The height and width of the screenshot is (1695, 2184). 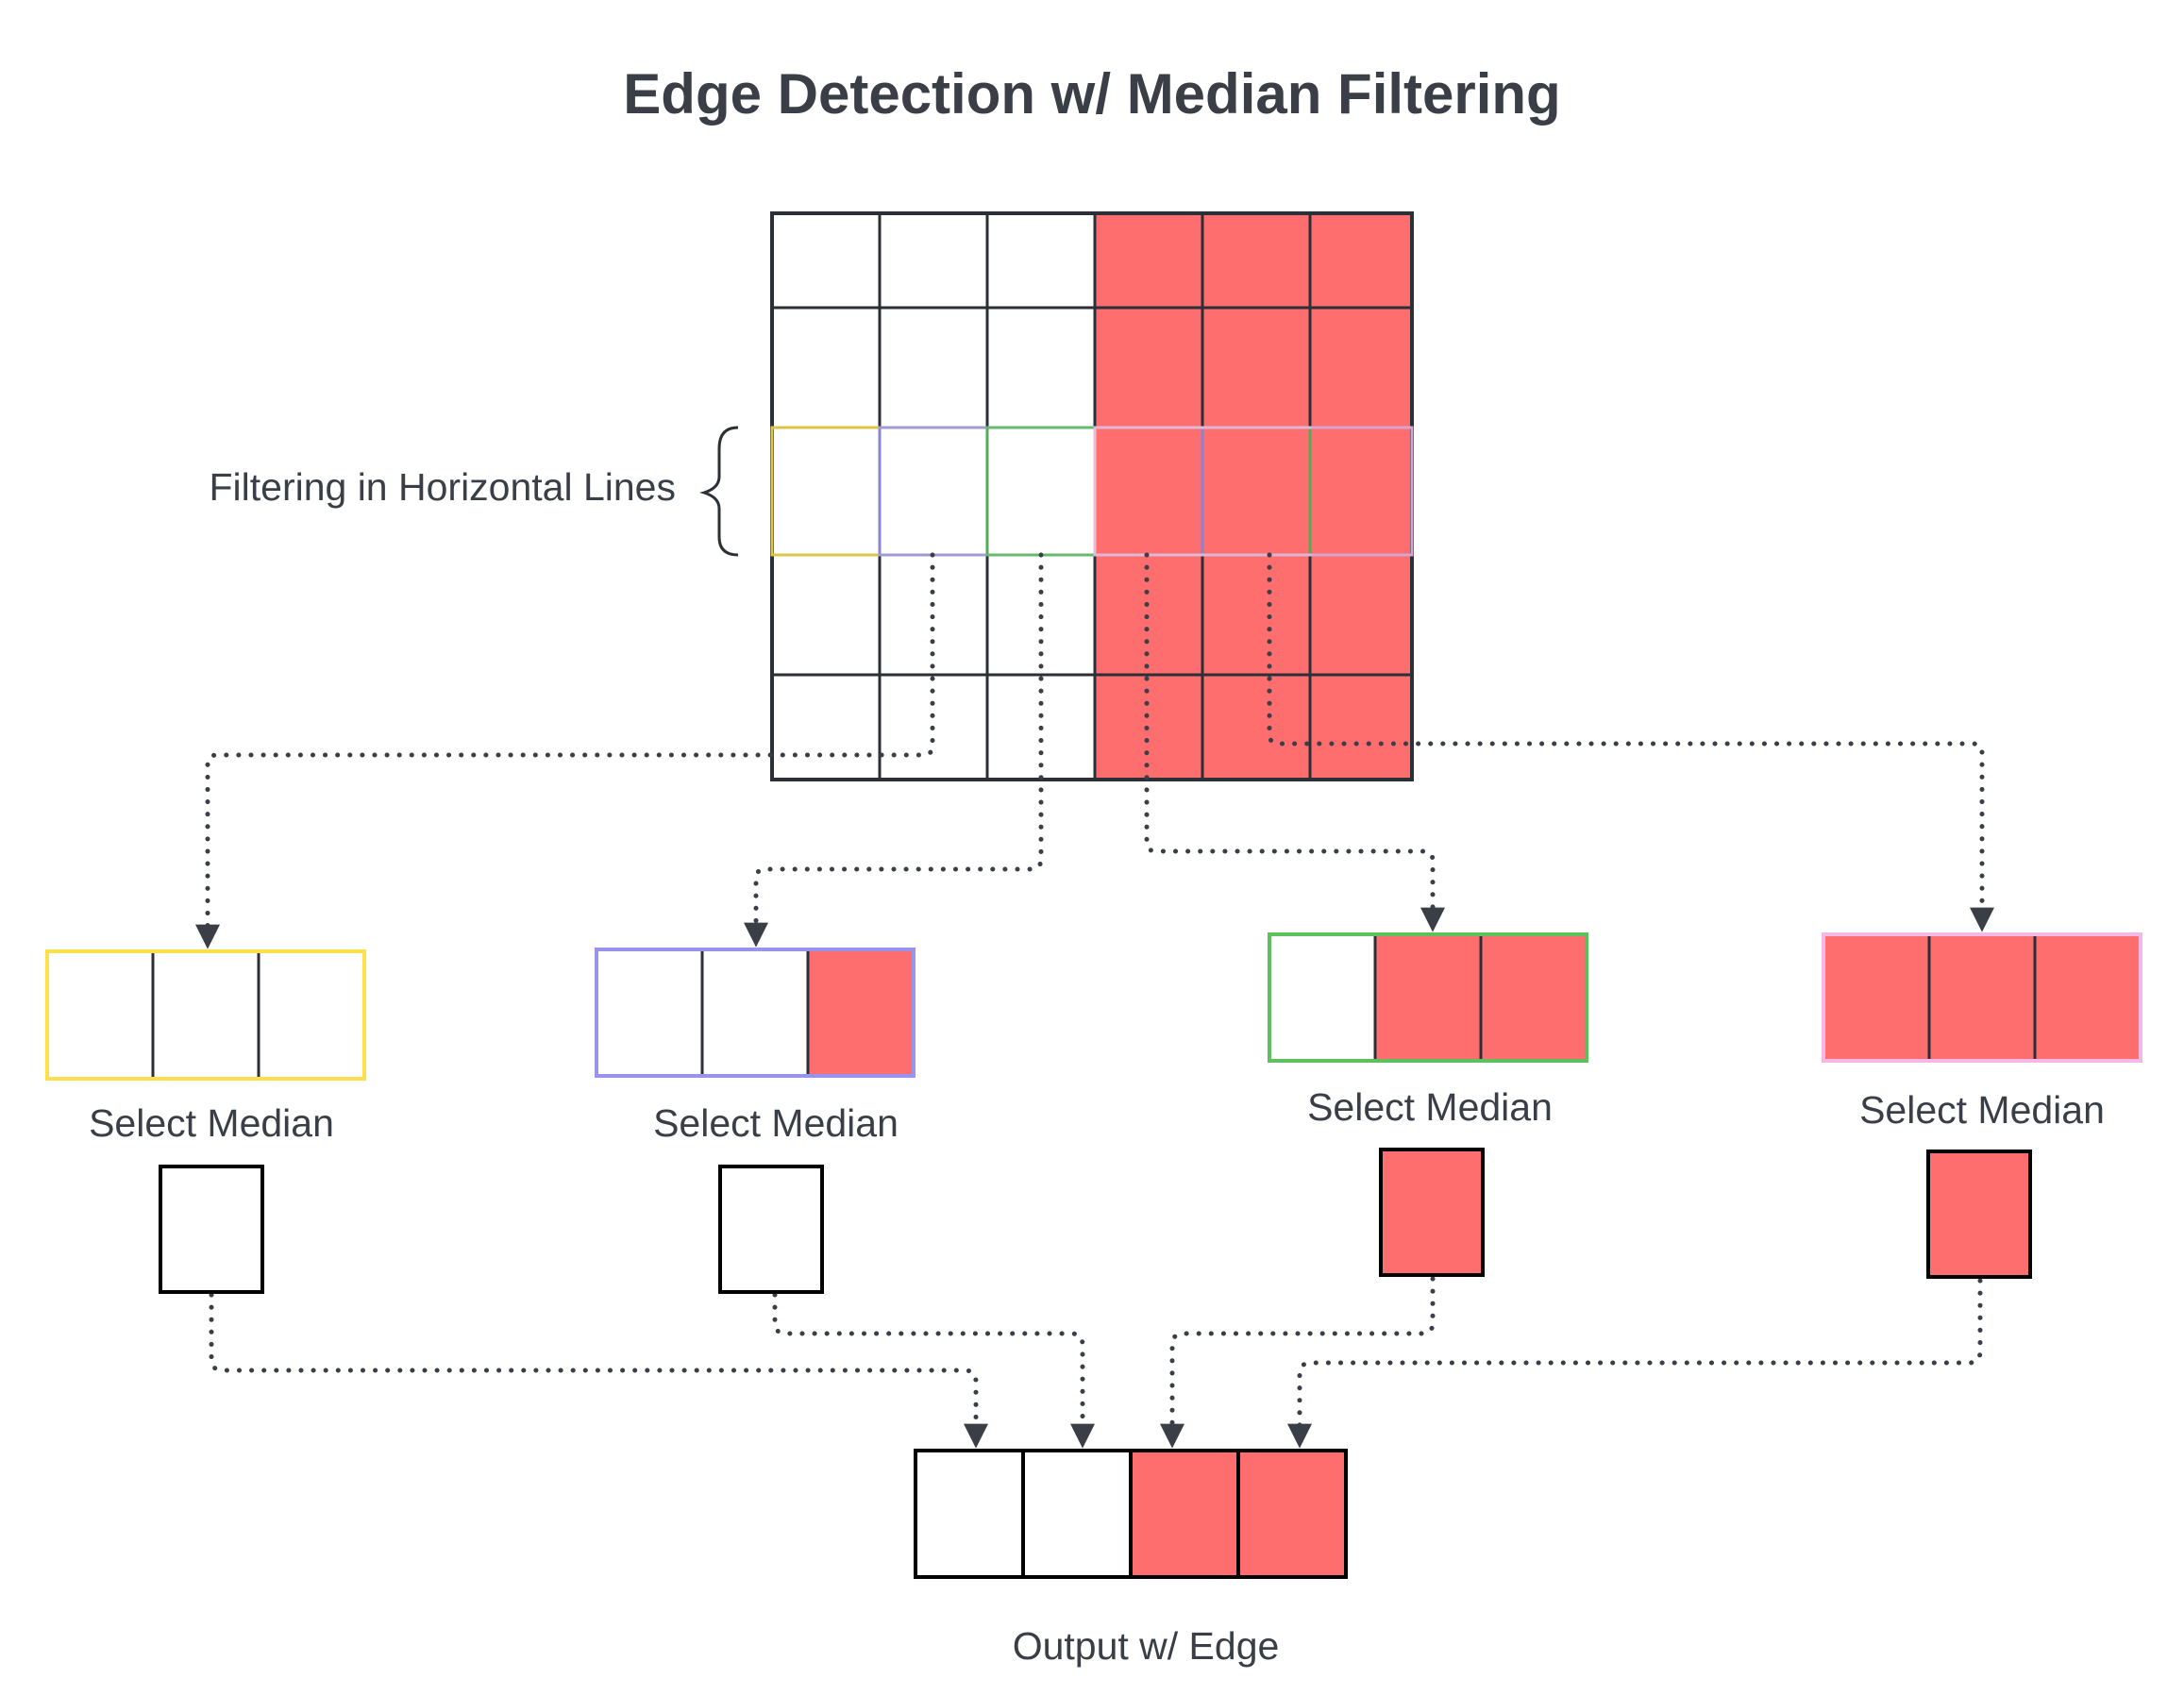 What do you see at coordinates (1148, 491) in the screenshot?
I see `grid-cell-r3-c4` at bounding box center [1148, 491].